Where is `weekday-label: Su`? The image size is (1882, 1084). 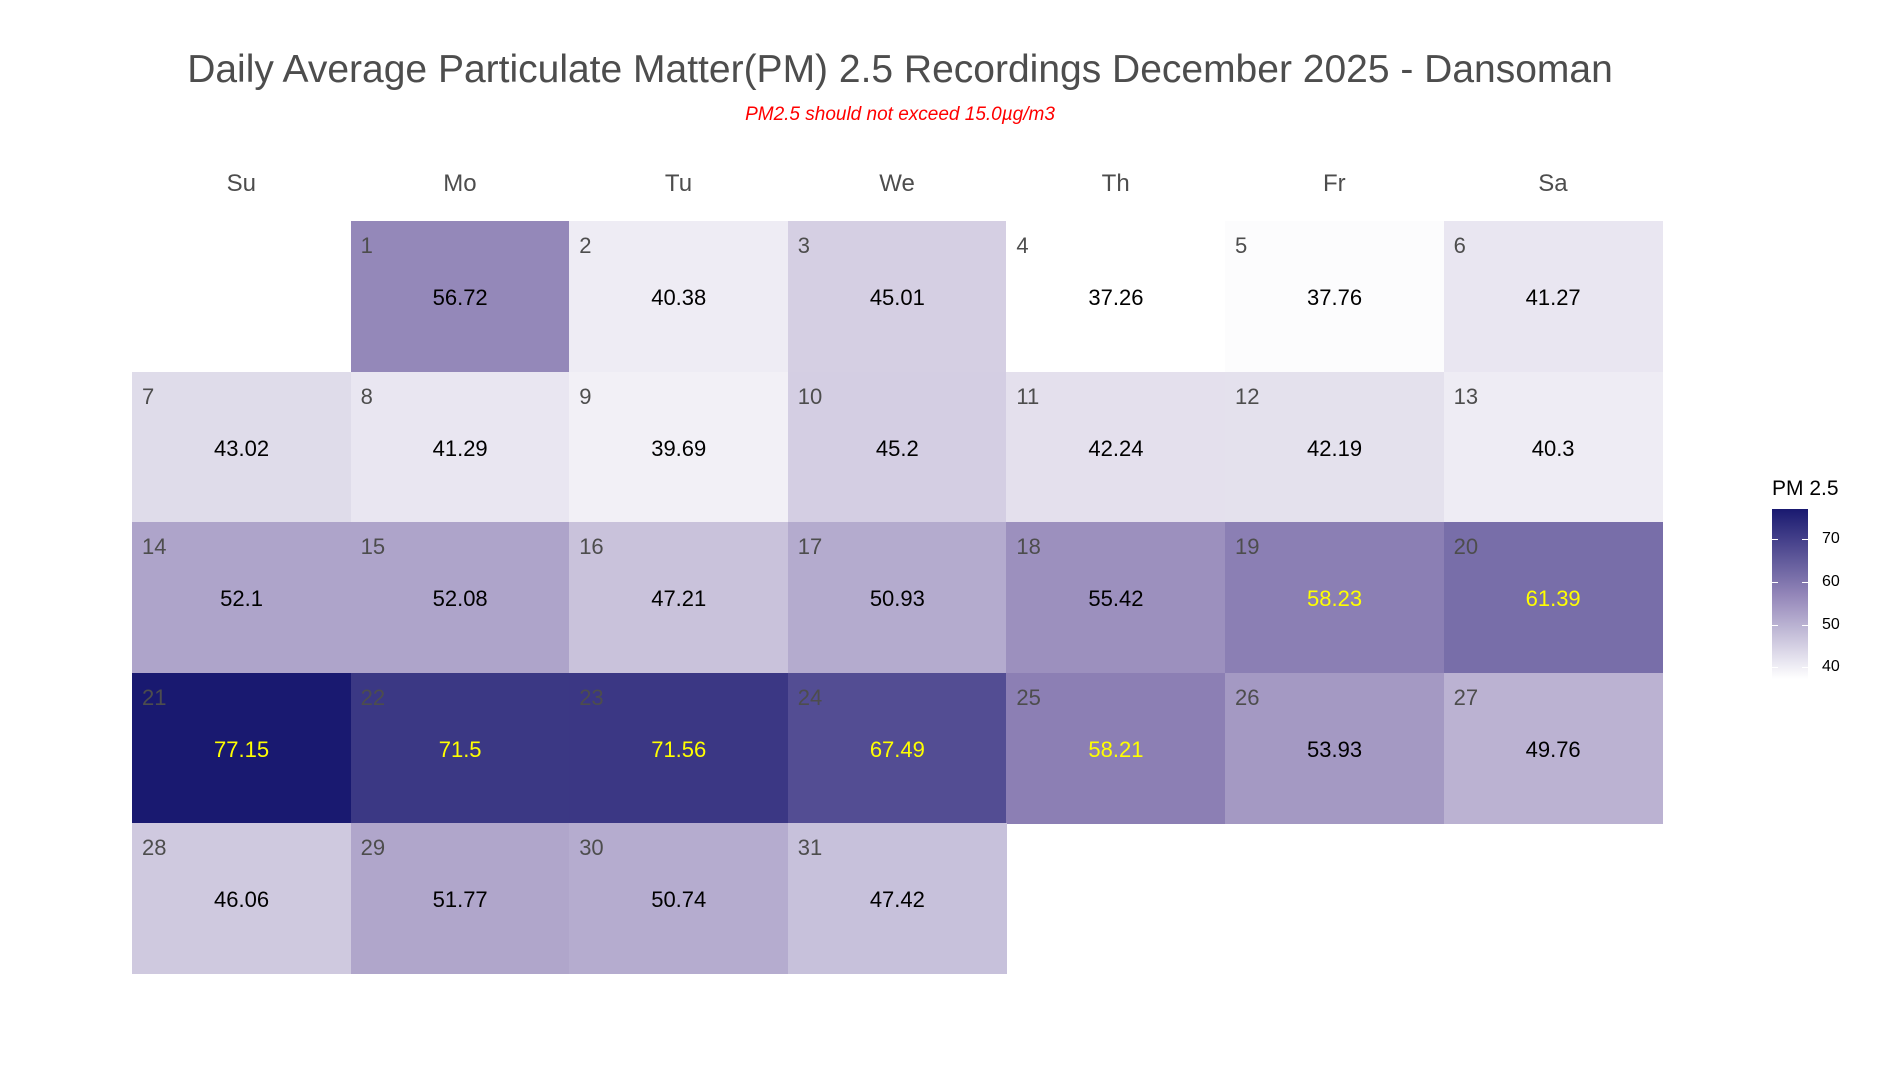
weekday-label: Su is located at coordinates (241, 183).